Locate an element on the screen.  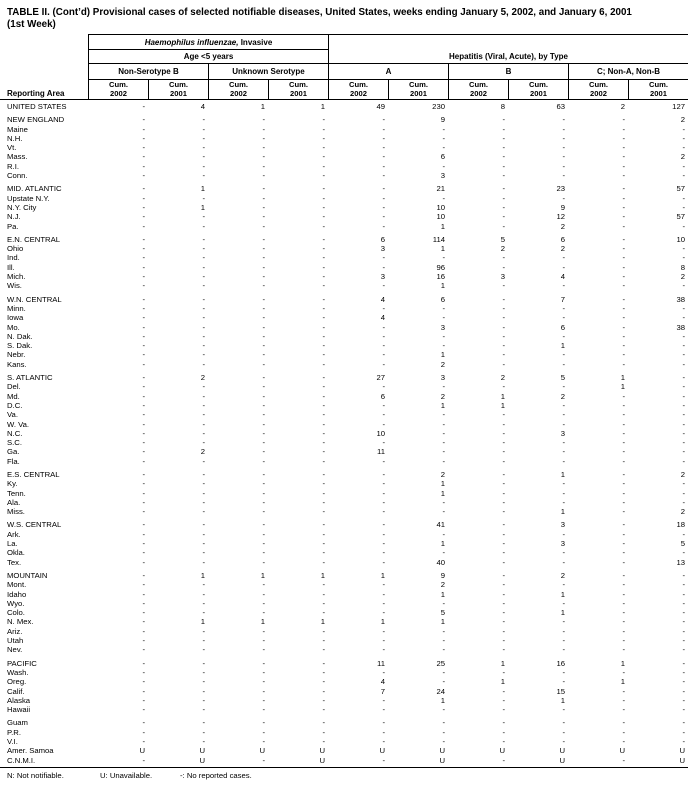
table-row: S.C. - - - - - - - - - - is located at coordinates (344, 442).